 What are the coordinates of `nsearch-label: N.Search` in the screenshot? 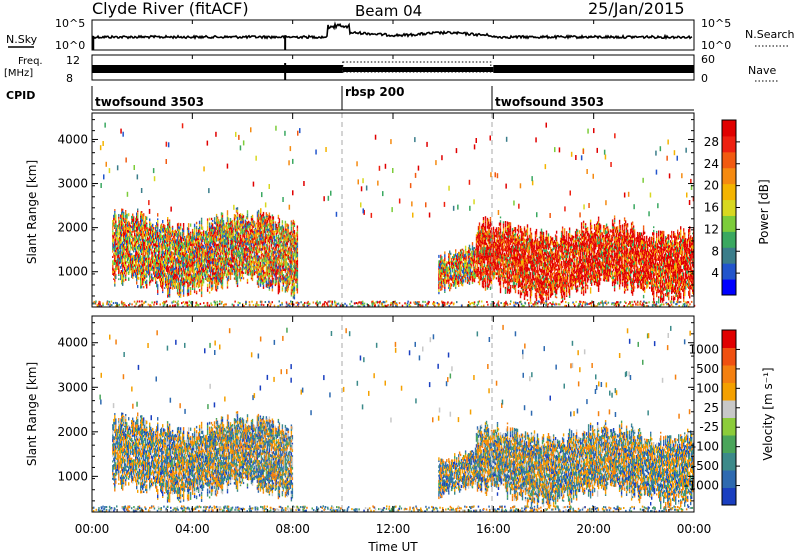 It's located at (770, 34).